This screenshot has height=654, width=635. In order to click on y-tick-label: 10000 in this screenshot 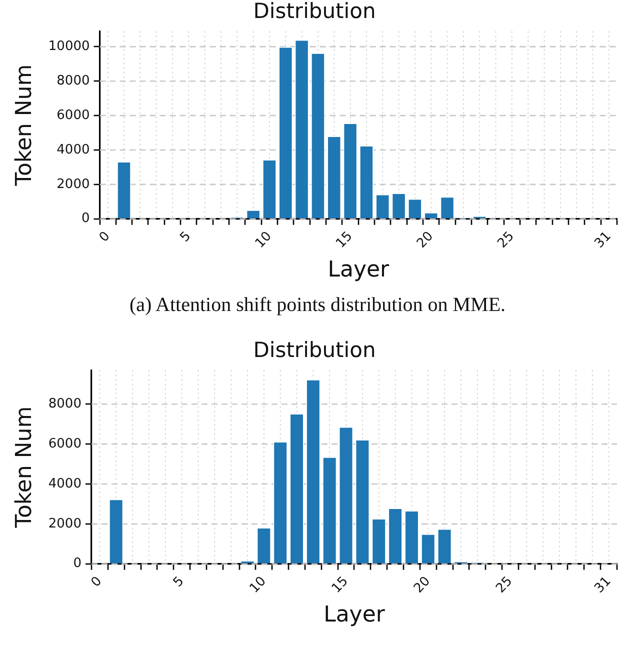, I will do `click(69, 46)`.